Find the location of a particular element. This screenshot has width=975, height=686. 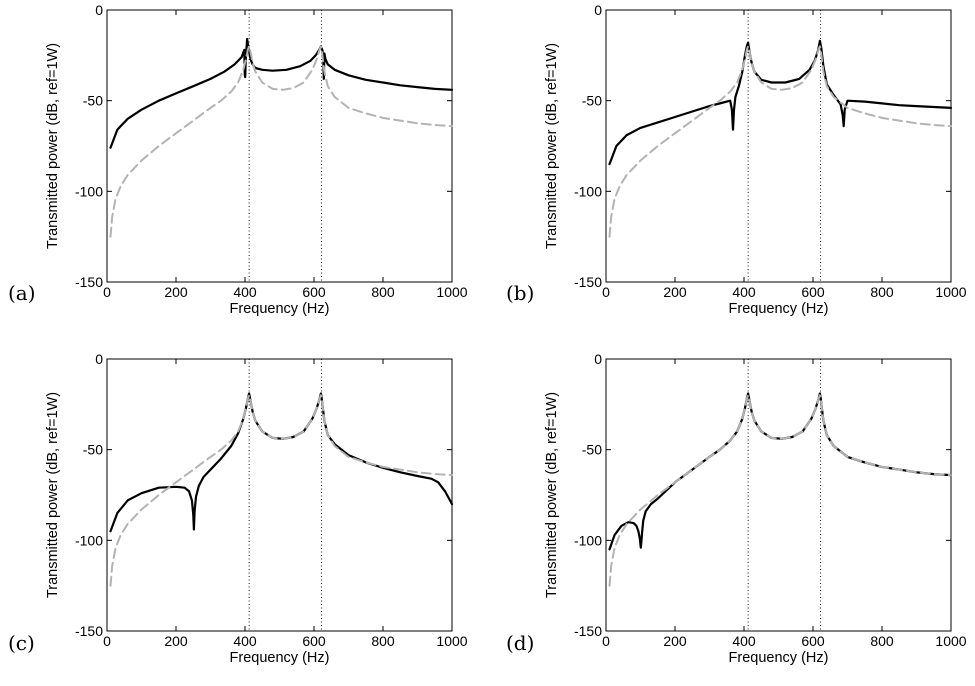

panel-label: (a) is located at coordinates (22, 293).